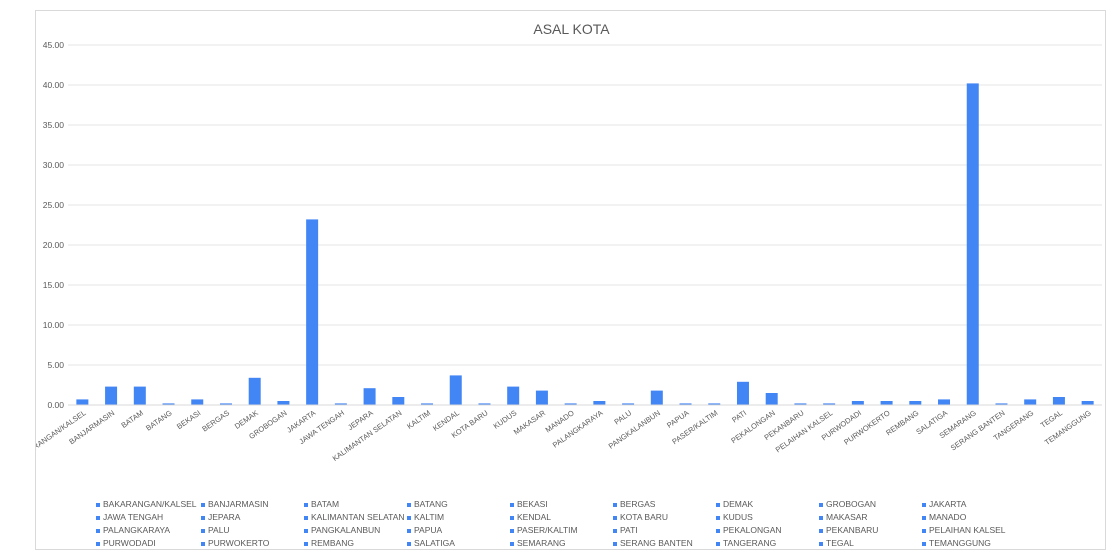 This screenshot has height=551, width=1107. What do you see at coordinates (544, 530) in the screenshot?
I see `legend-item: PASER/KALTIM` at bounding box center [544, 530].